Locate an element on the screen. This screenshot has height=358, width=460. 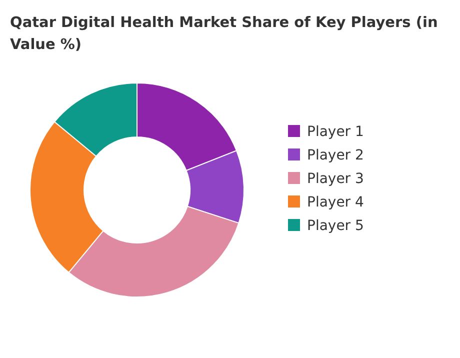
legend-label: Player 3 is located at coordinates (335, 179).